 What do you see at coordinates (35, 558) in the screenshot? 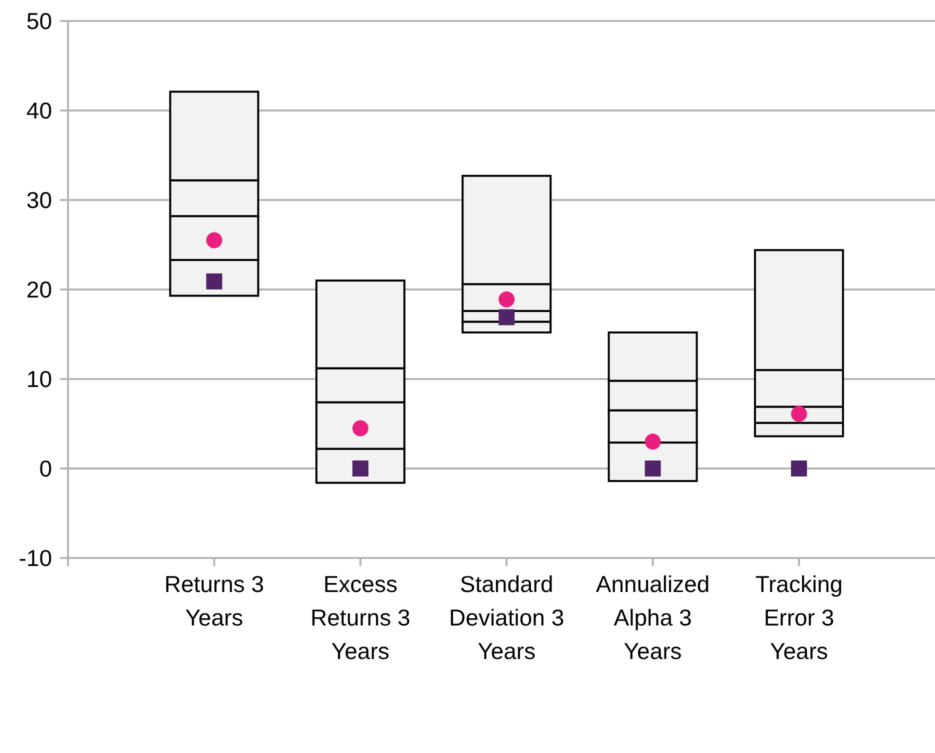
I see `y-tick-label: -10` at bounding box center [35, 558].